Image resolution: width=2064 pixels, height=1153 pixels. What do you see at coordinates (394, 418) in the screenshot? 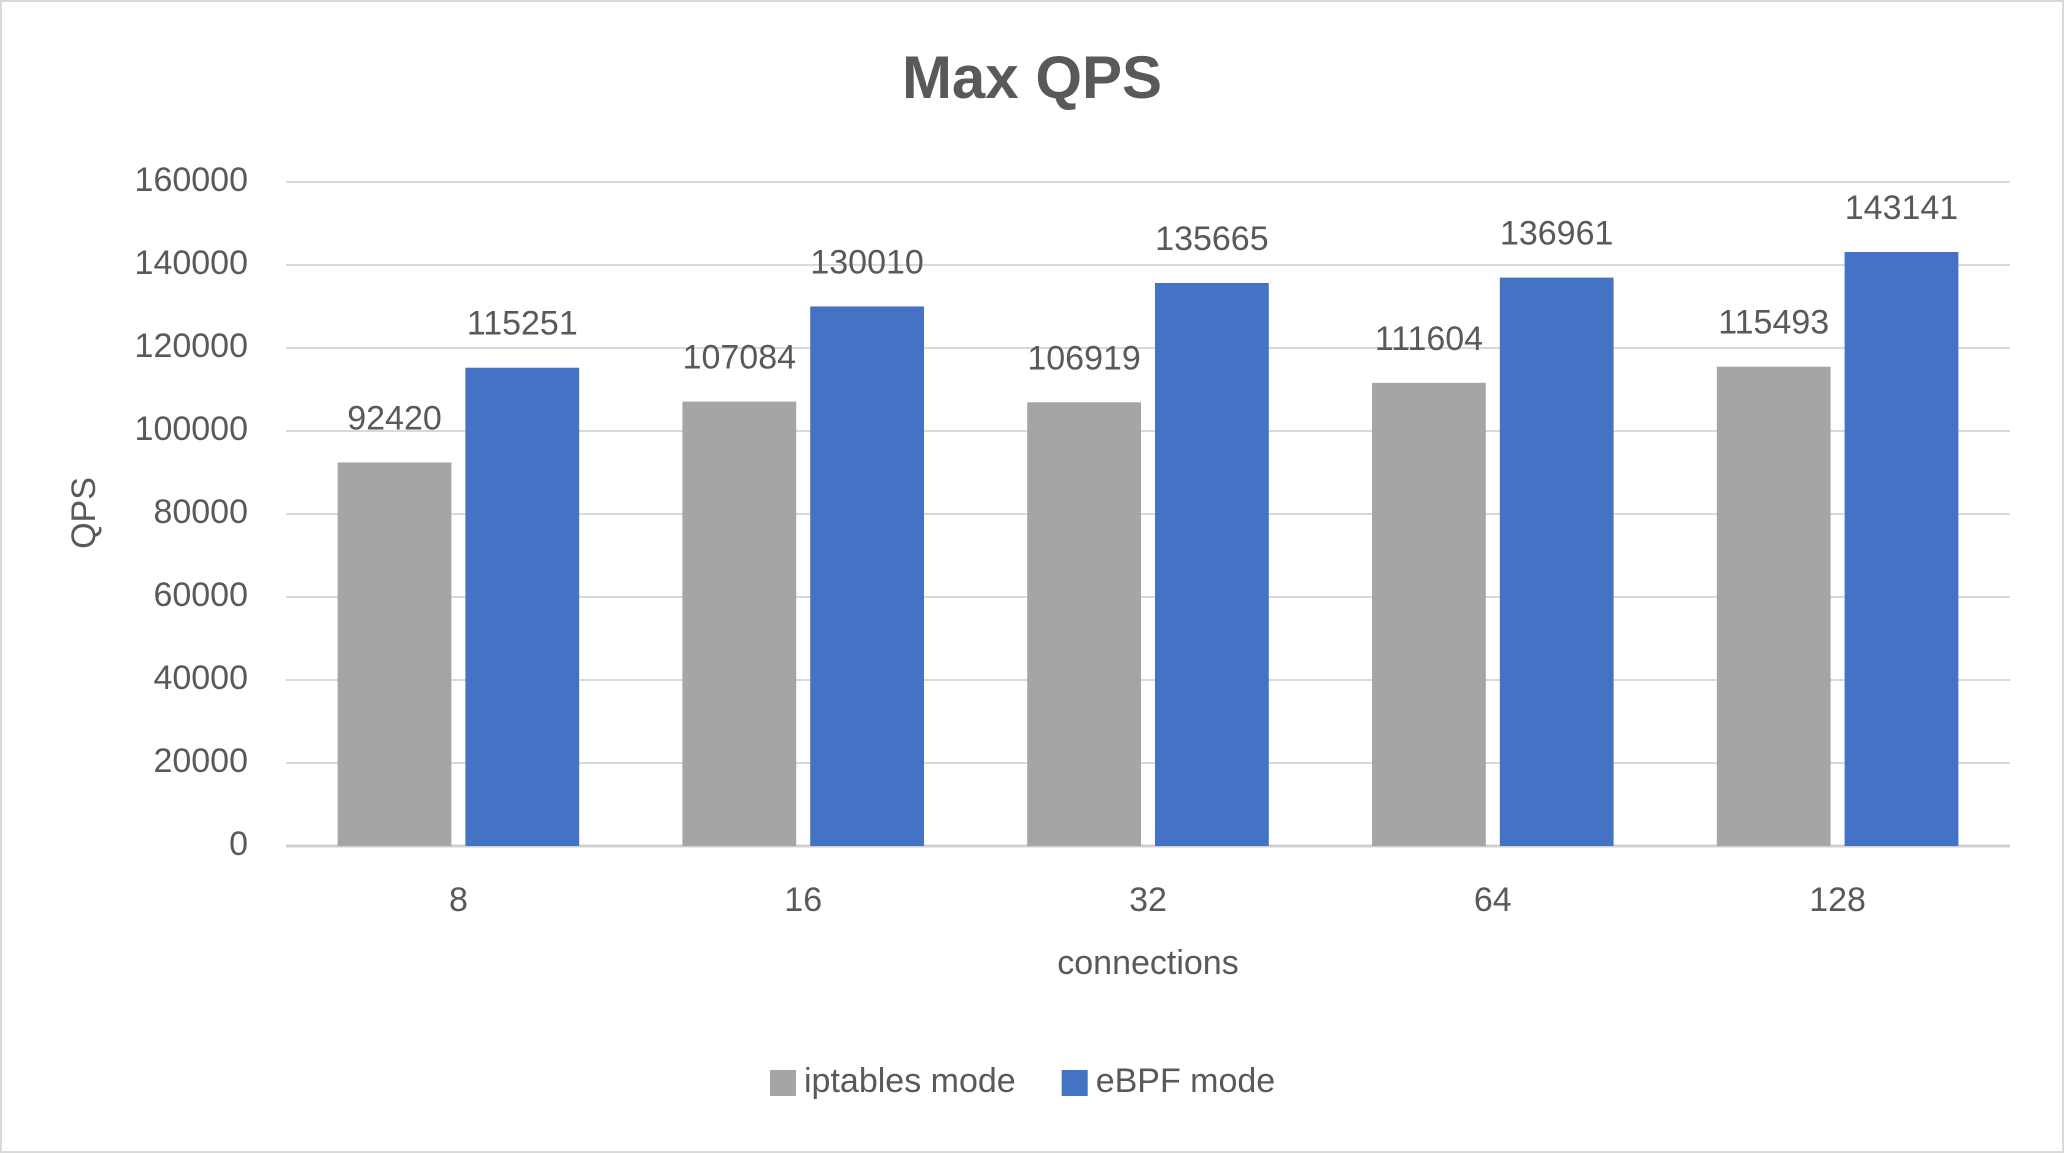
I see `data-label: 92420` at bounding box center [394, 418].